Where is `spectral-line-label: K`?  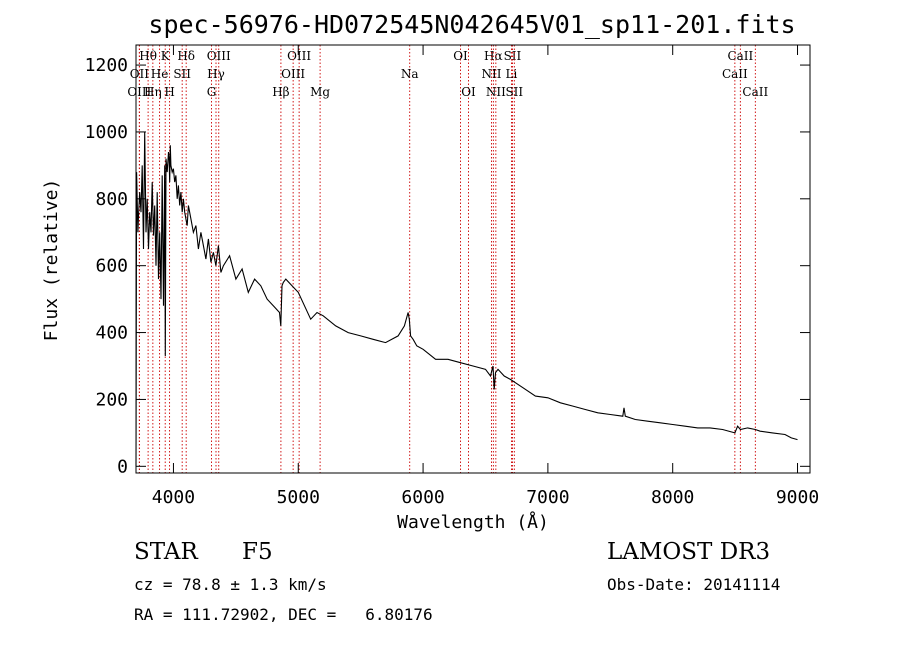 spectral-line-label: K is located at coordinates (166, 56).